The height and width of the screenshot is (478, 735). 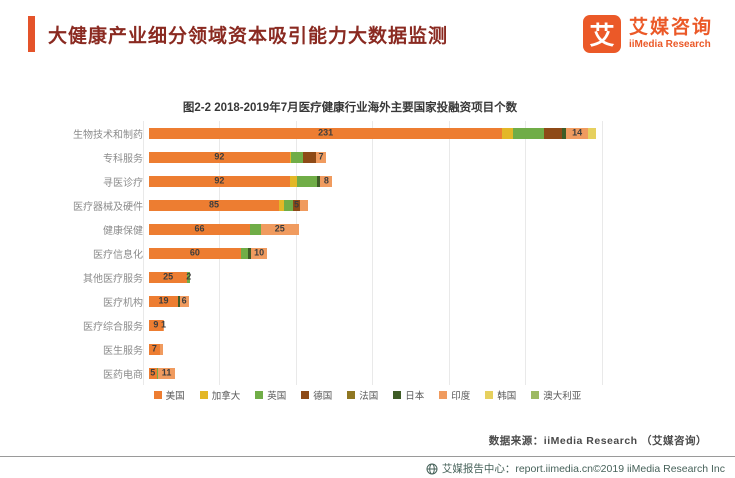 I want to click on bar-track: 85 5, so click(x=229, y=205).